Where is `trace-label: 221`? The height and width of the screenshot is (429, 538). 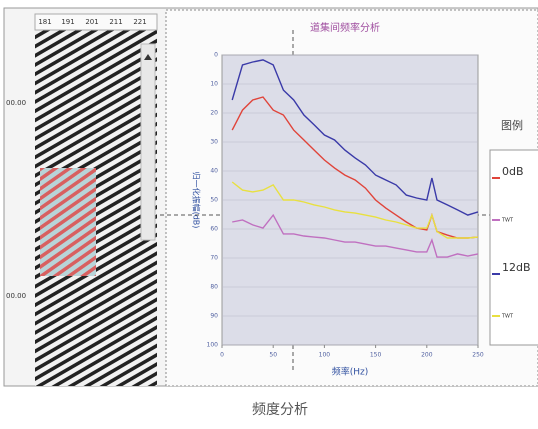
trace-label: 221 is located at coordinates (139, 22).